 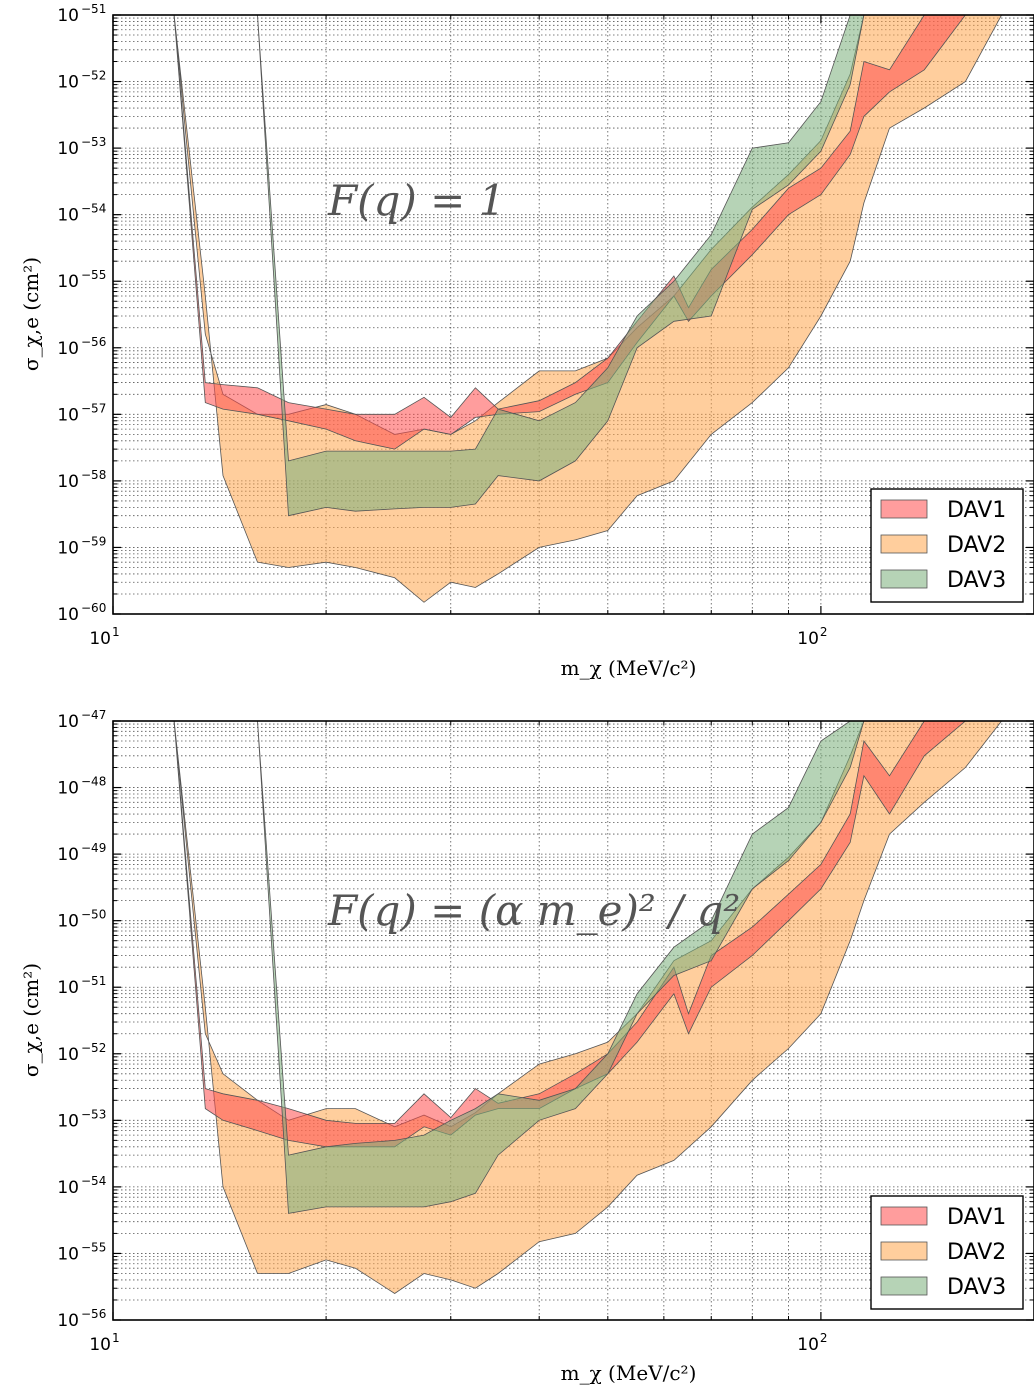 What do you see at coordinates (93, 715) in the screenshot?
I see `y-tick-exponent: −47` at bounding box center [93, 715].